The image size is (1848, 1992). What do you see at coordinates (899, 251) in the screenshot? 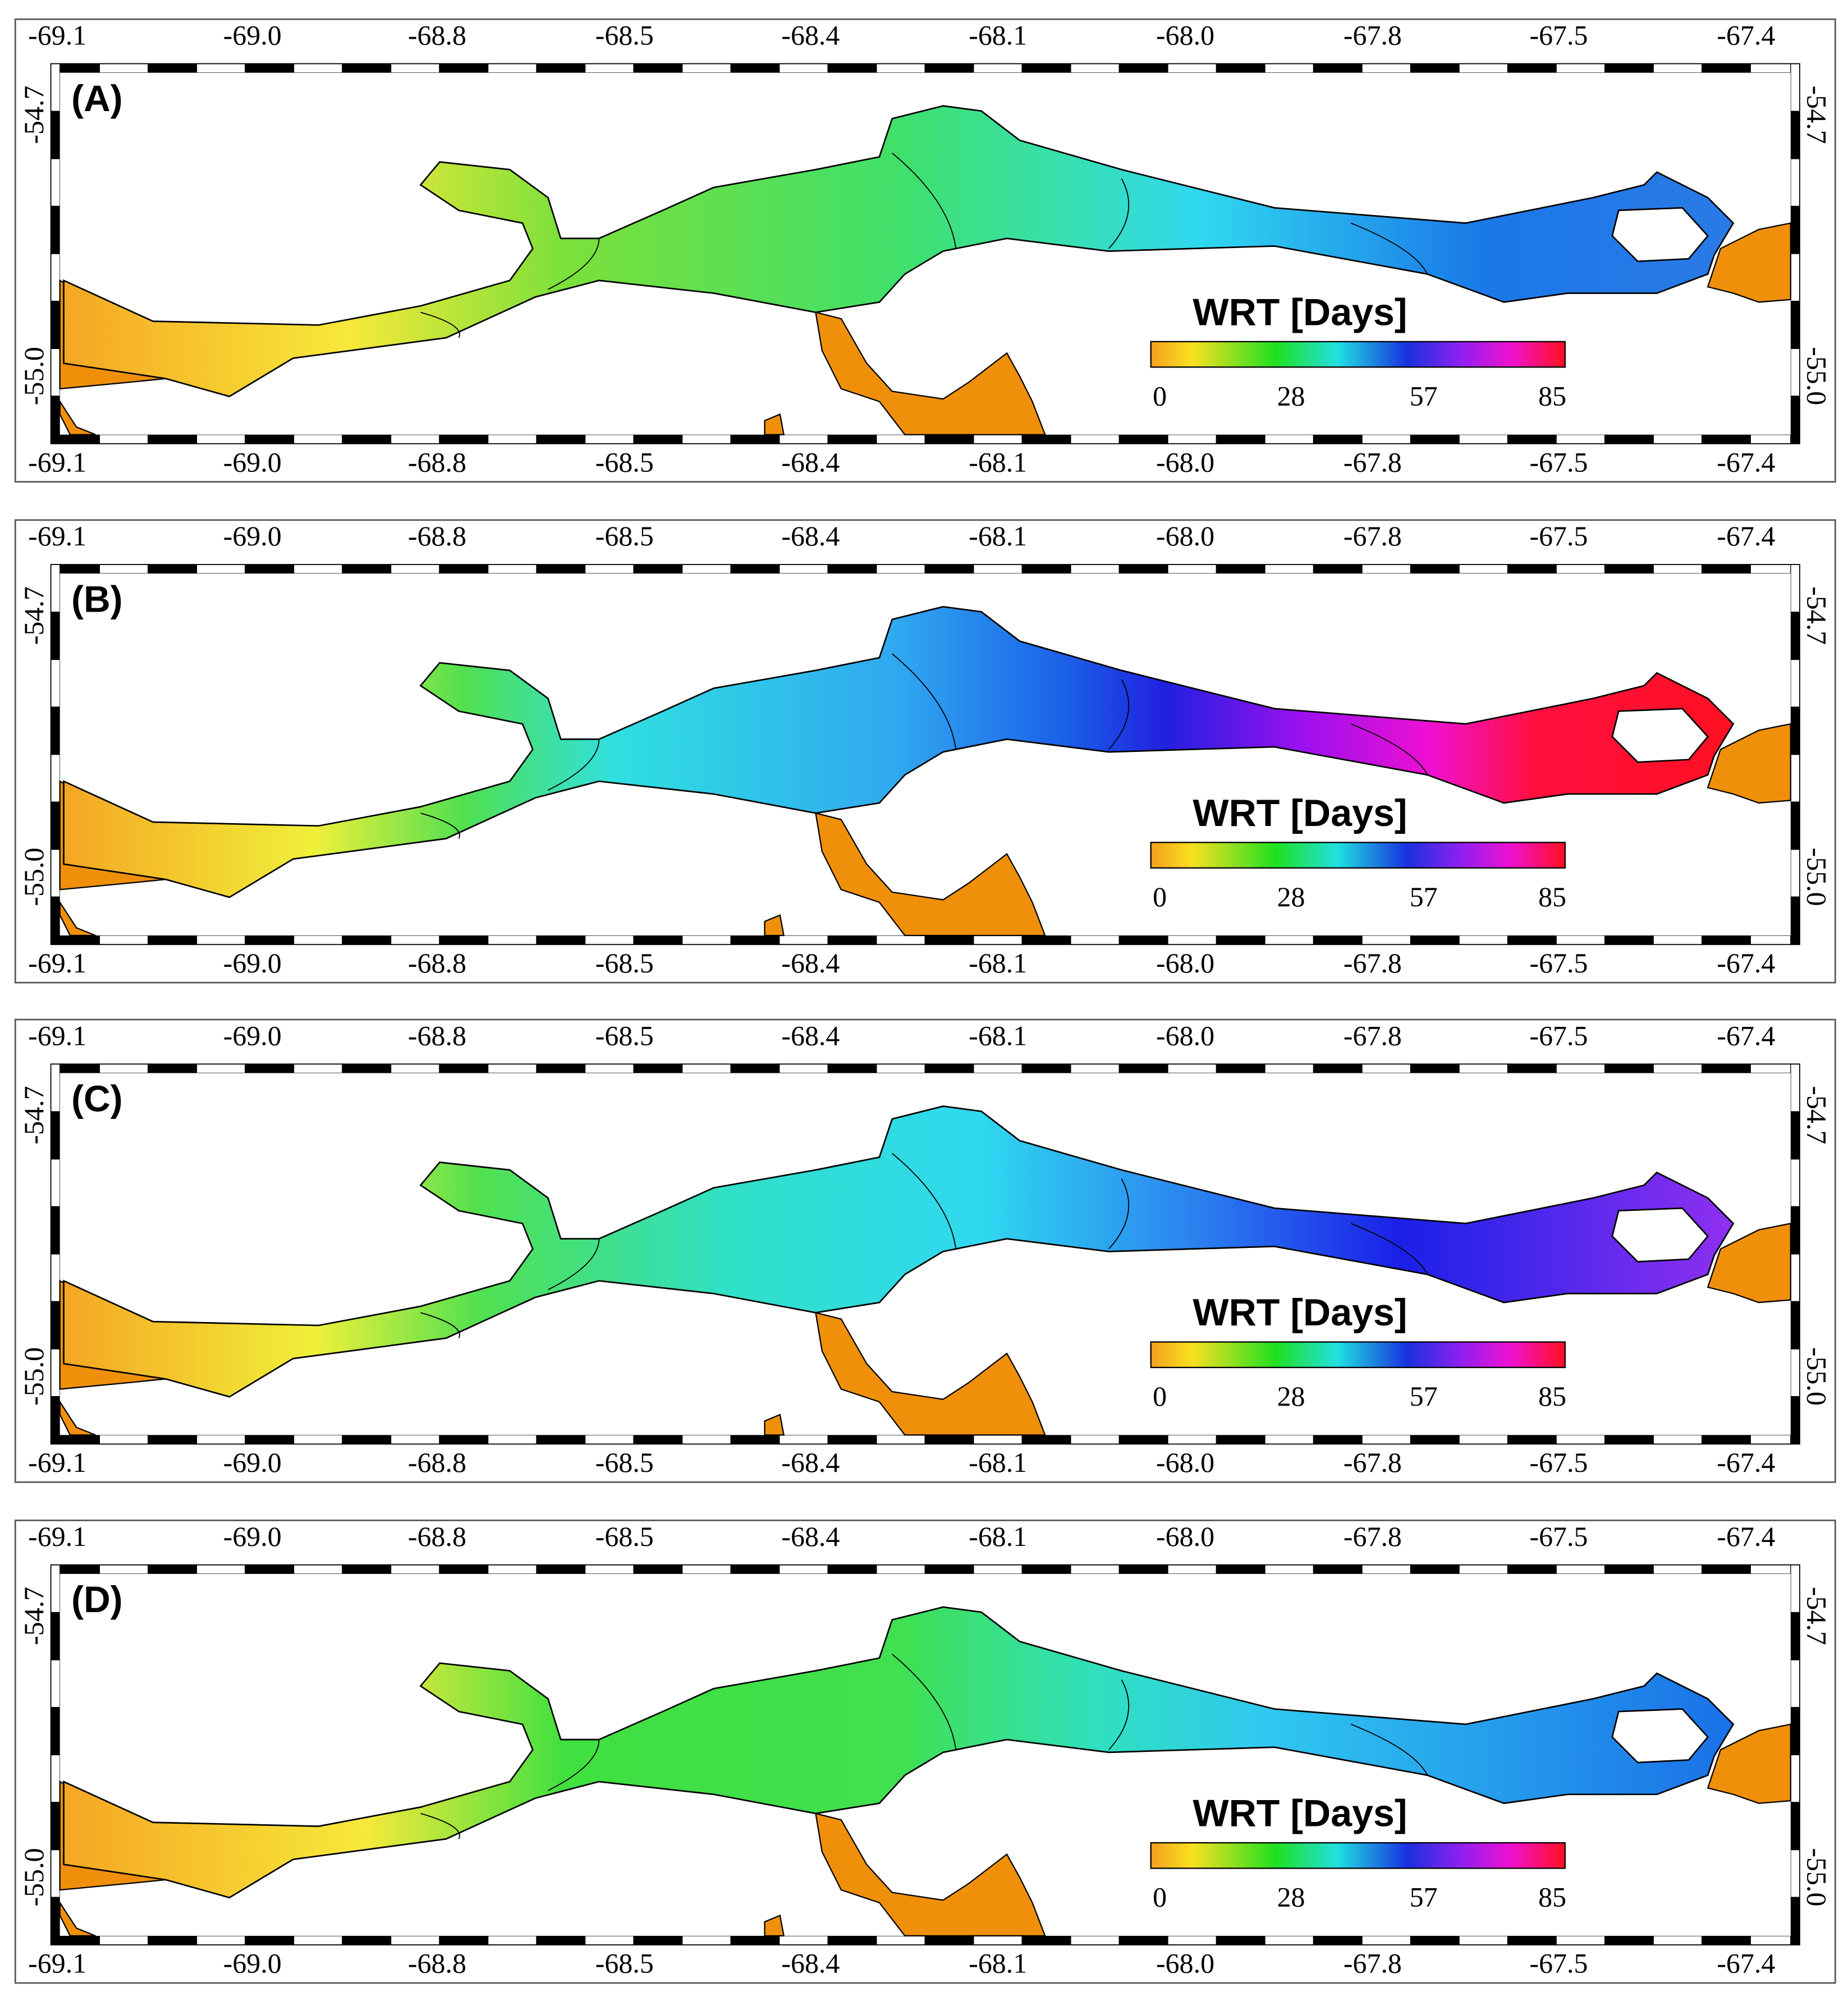
I see `water-field` at bounding box center [899, 251].